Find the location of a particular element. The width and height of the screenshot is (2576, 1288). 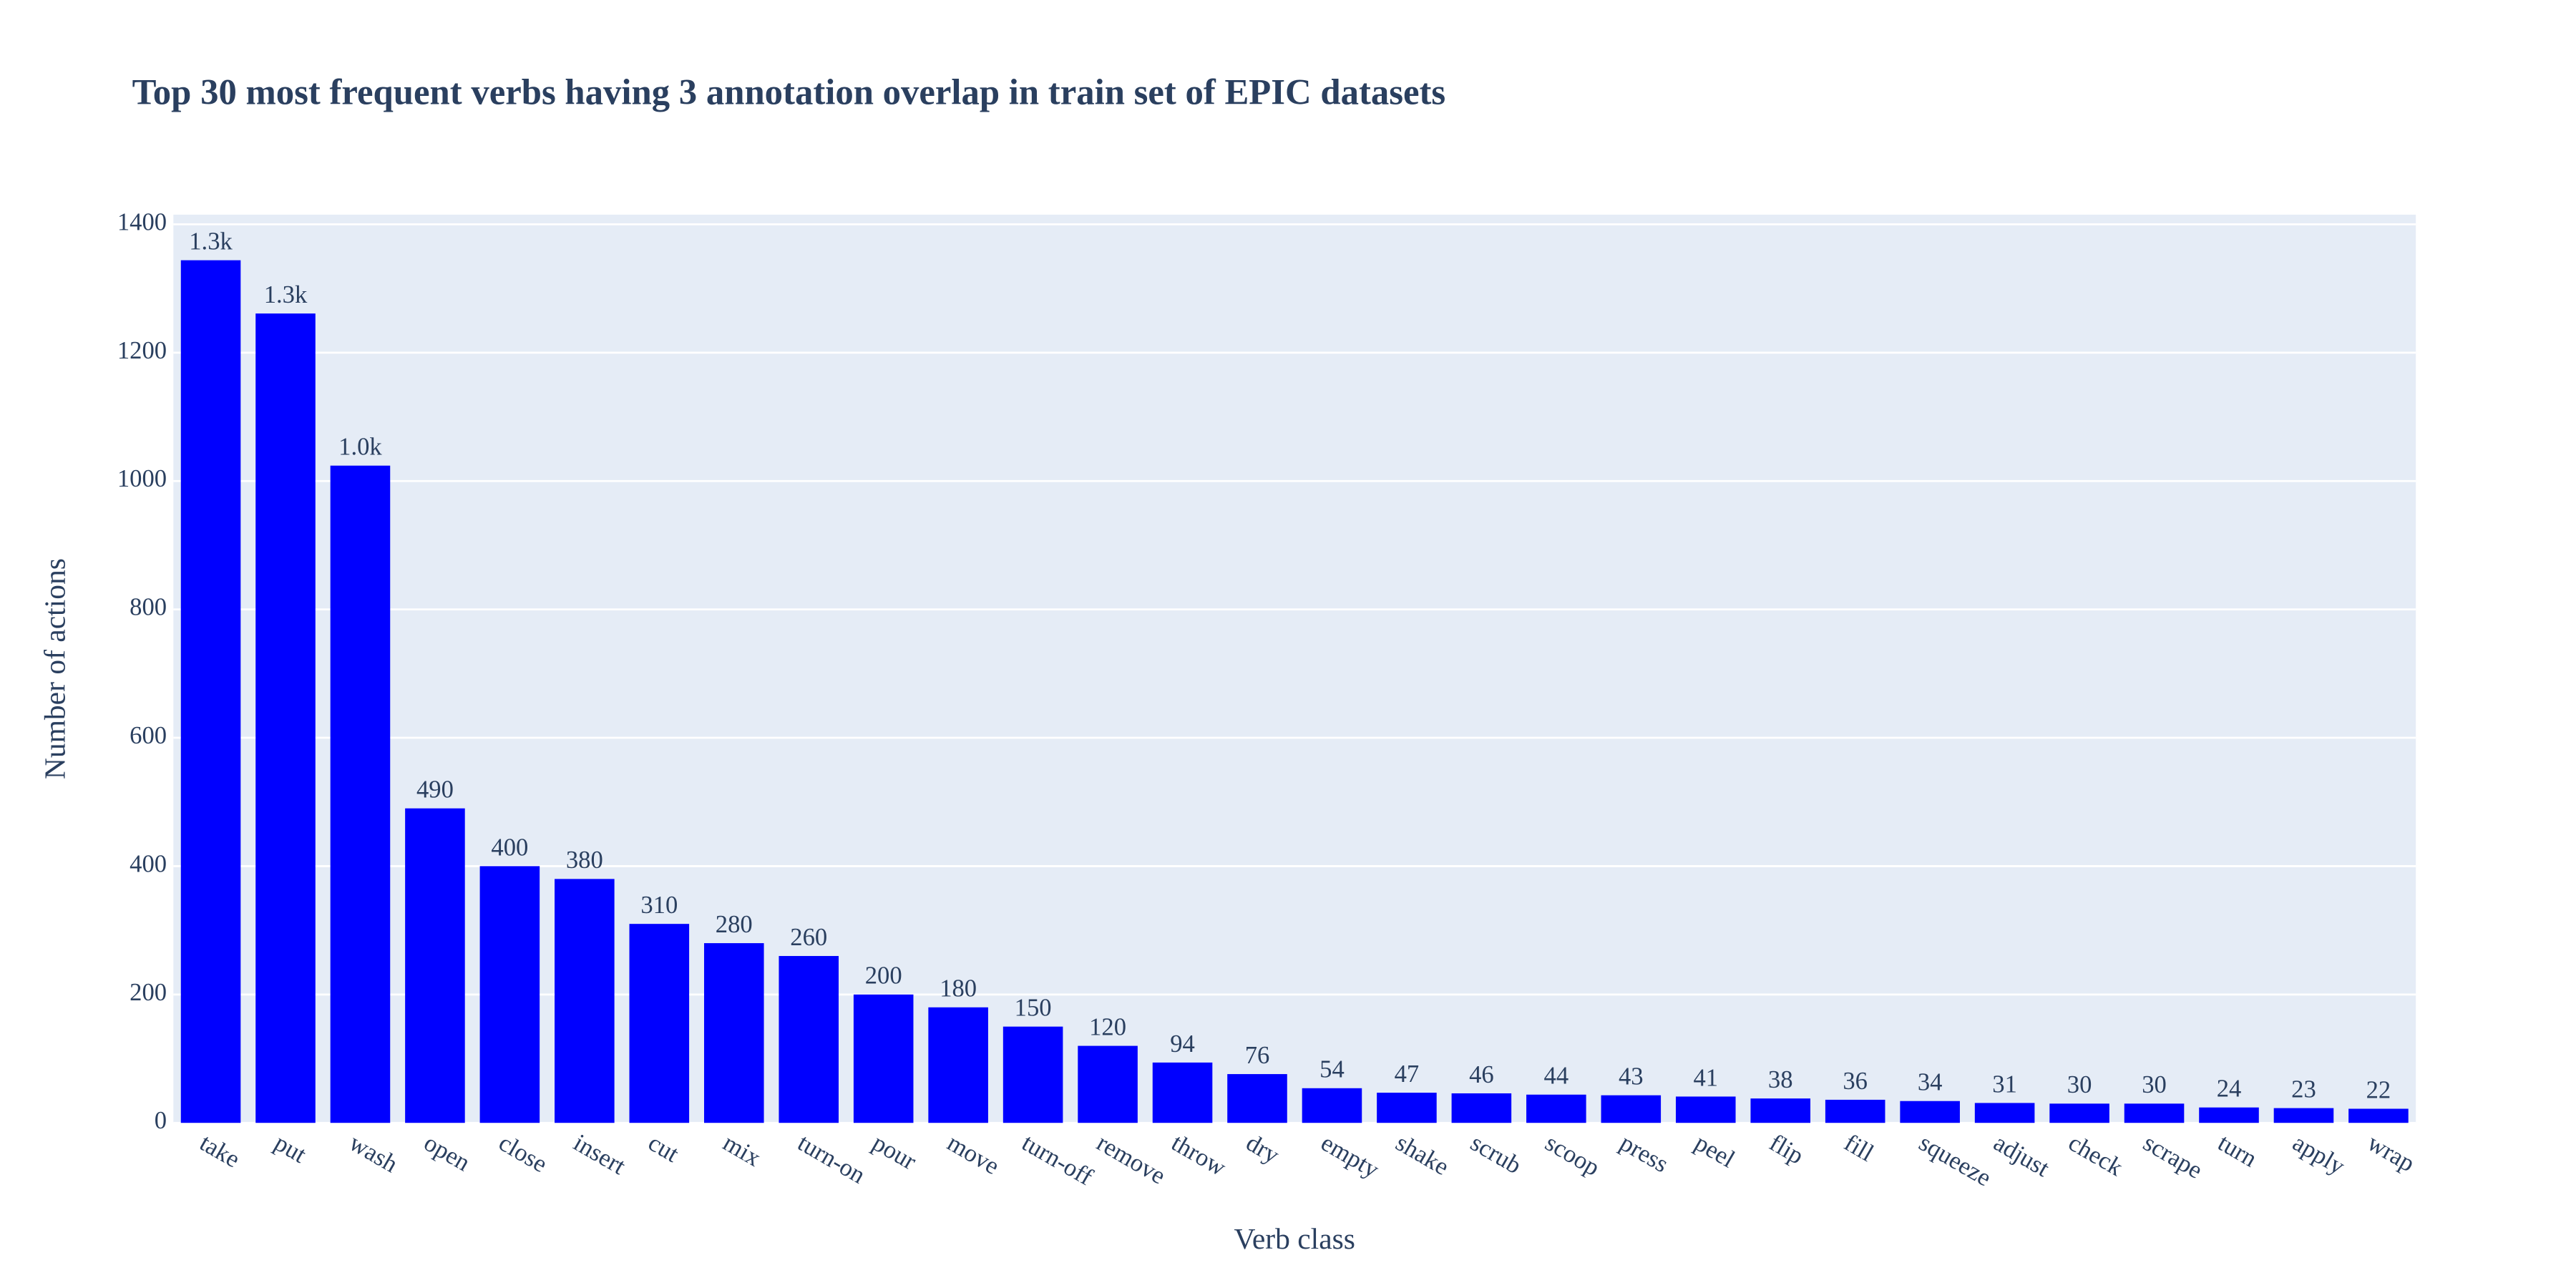

y-tick-label: 600 is located at coordinates (148, 735).